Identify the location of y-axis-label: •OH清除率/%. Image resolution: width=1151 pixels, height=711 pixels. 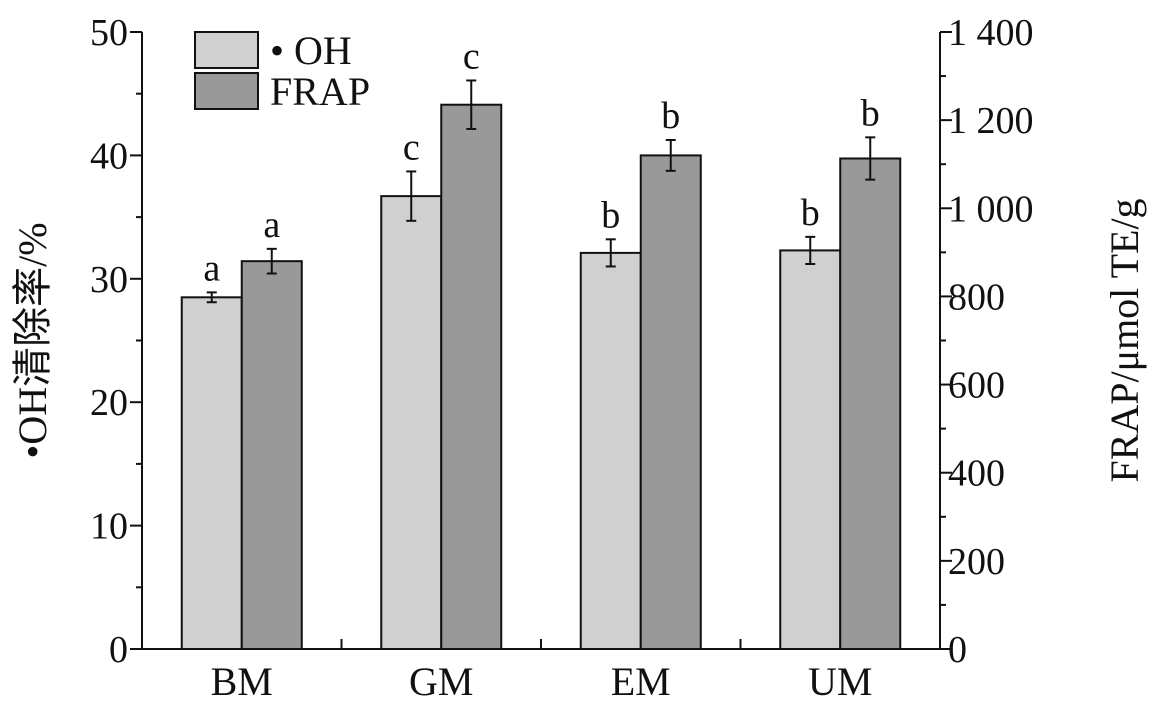
(32, 340).